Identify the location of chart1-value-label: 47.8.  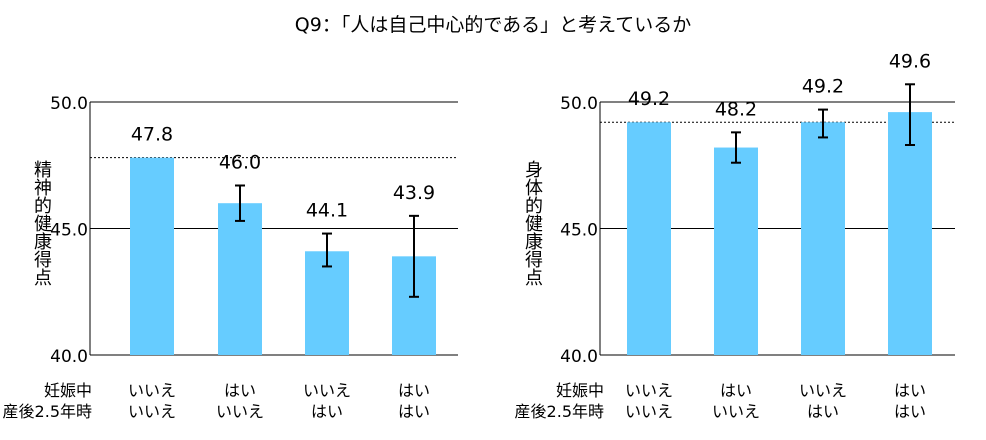
(152, 135).